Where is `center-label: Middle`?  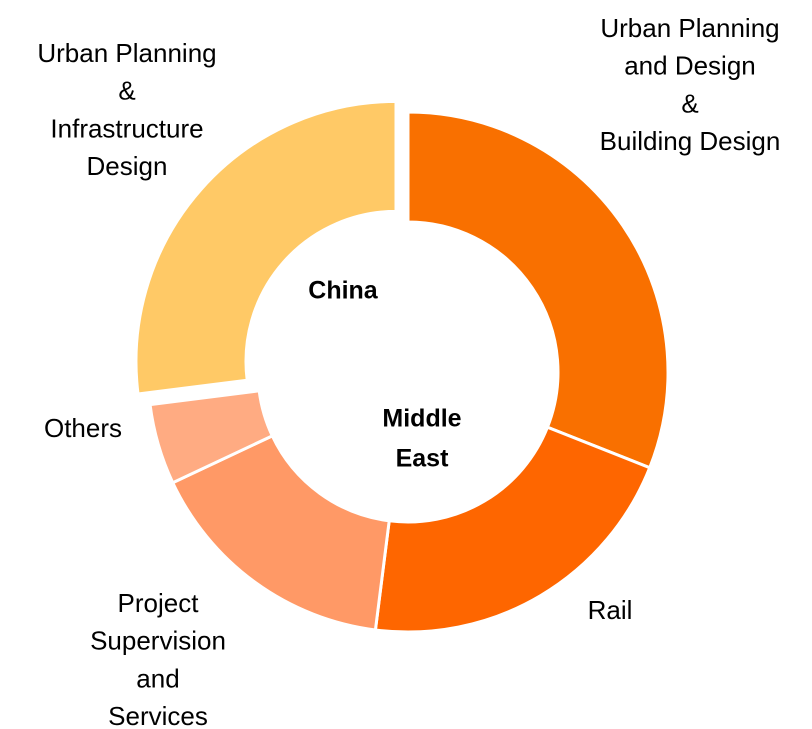 center-label: Middle is located at coordinates (421, 419).